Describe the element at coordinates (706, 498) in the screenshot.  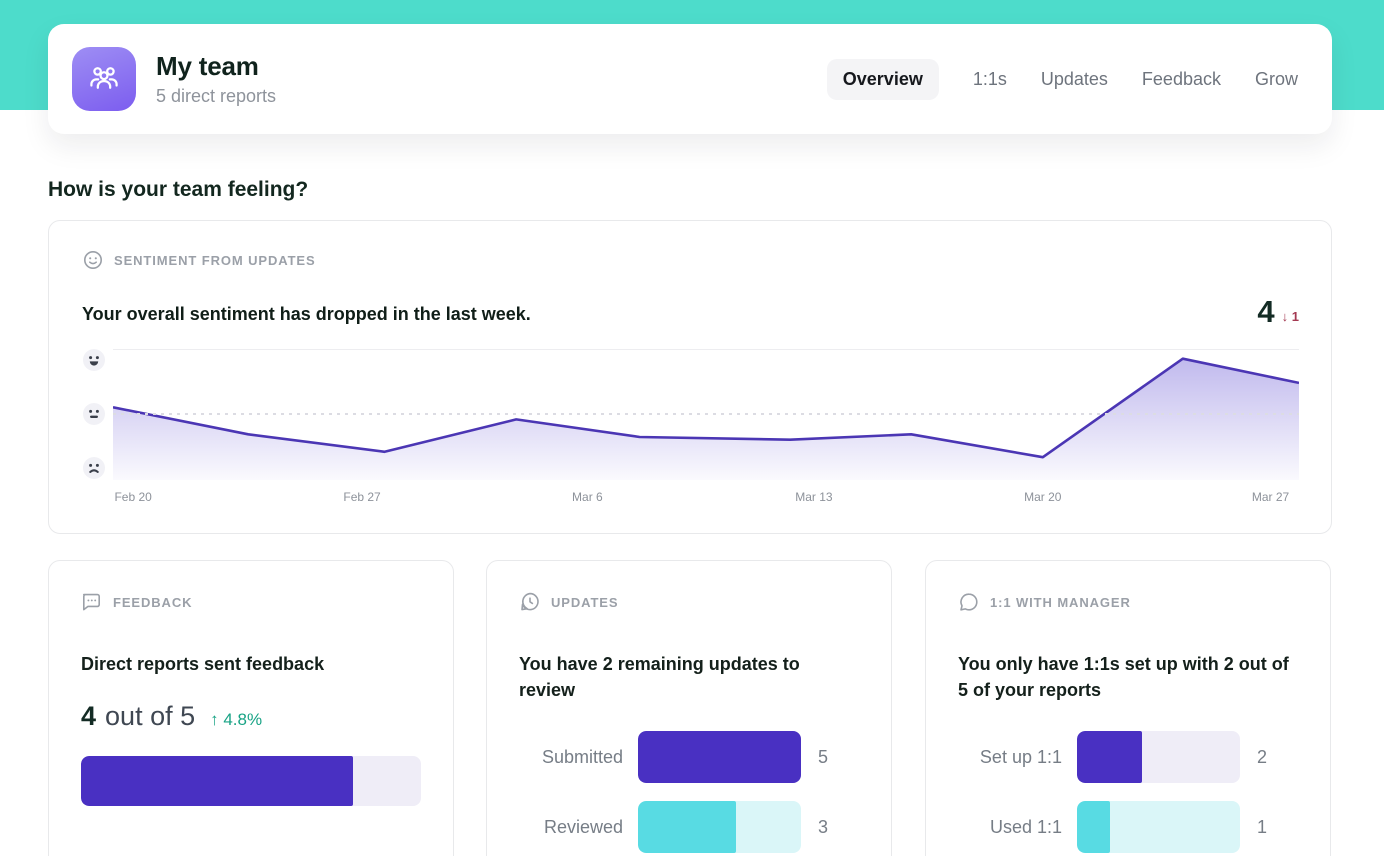
I see `chart-x-axis-labels: Feb 20 Feb 27 Mar 6 Mar 13 Mar 20 Mar 27` at that location.